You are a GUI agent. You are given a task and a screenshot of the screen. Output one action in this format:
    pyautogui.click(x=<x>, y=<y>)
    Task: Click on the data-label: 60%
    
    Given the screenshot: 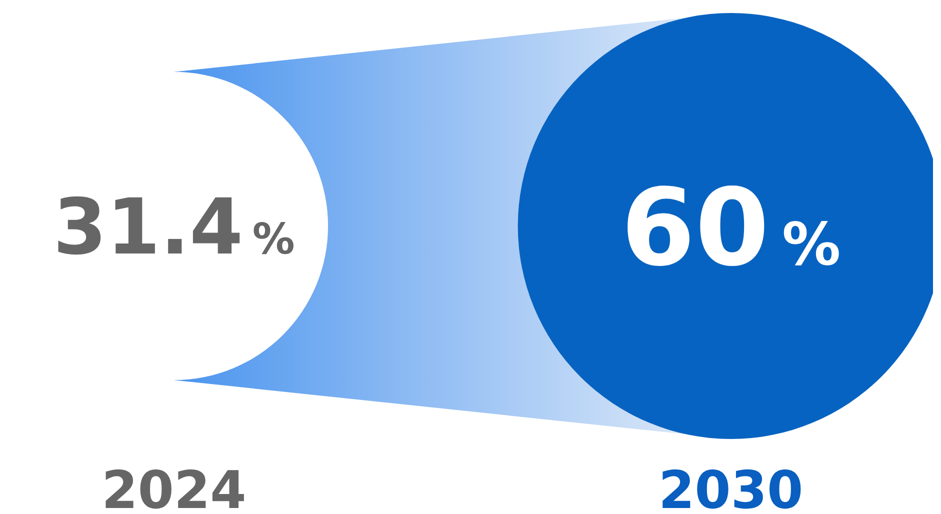 What is the action you would take?
    pyautogui.click(x=731, y=228)
    